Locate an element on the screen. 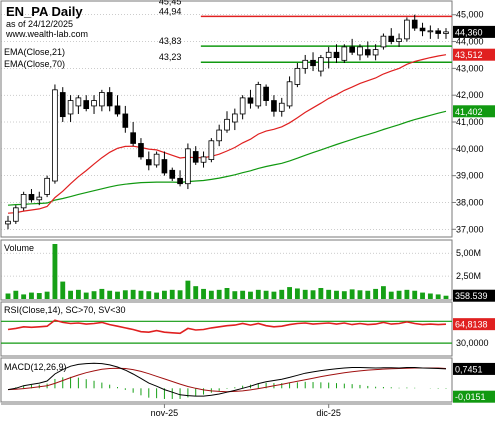  level-label: 44,94 is located at coordinates (170, 11).